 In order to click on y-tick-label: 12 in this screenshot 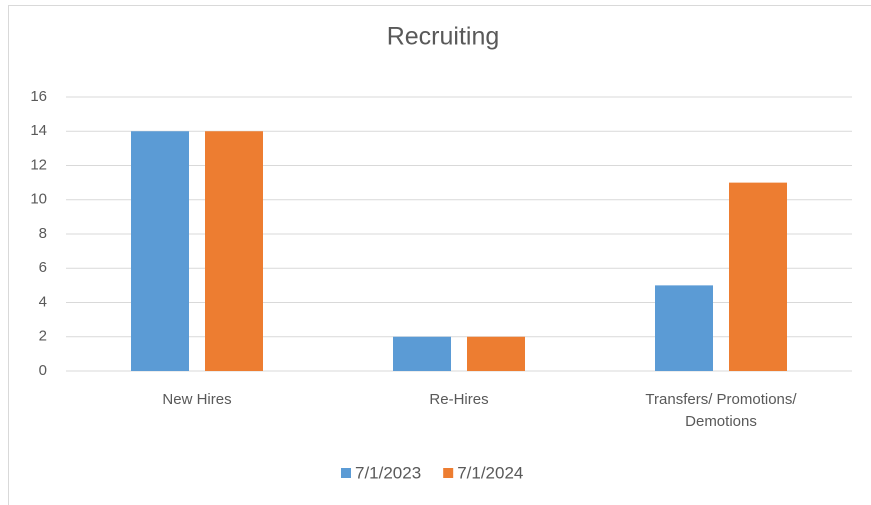, I will do `click(38, 164)`.